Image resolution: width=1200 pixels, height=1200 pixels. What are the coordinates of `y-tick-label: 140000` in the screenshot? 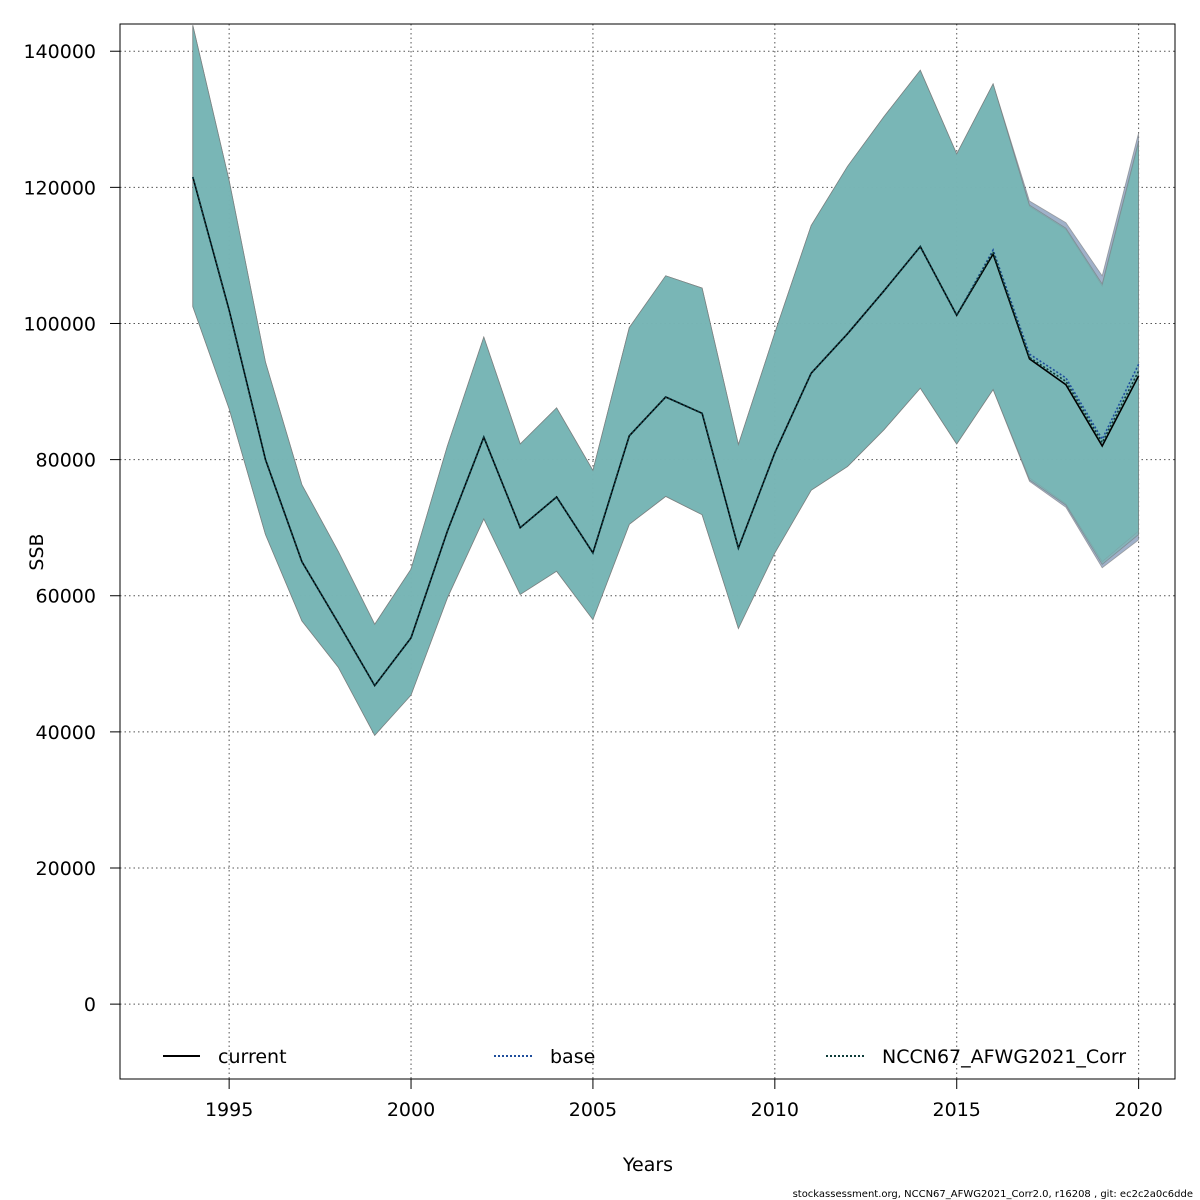 It's located at (59, 52).